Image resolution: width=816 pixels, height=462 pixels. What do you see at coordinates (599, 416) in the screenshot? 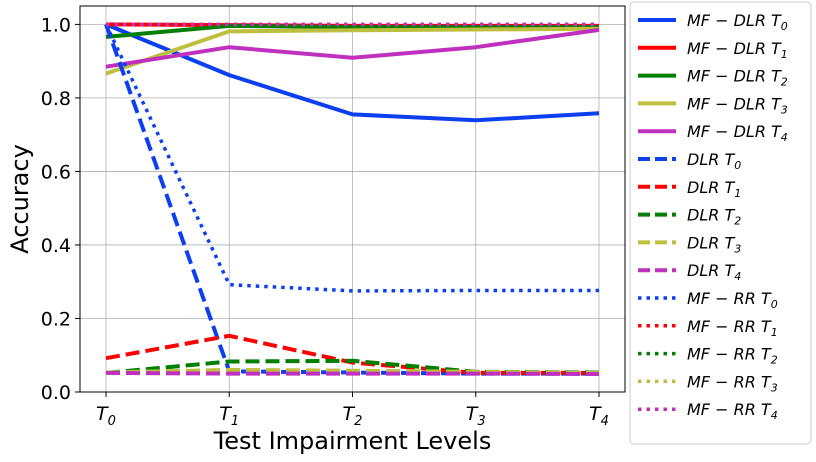
I see `x-tick-label: T4` at bounding box center [599, 416].